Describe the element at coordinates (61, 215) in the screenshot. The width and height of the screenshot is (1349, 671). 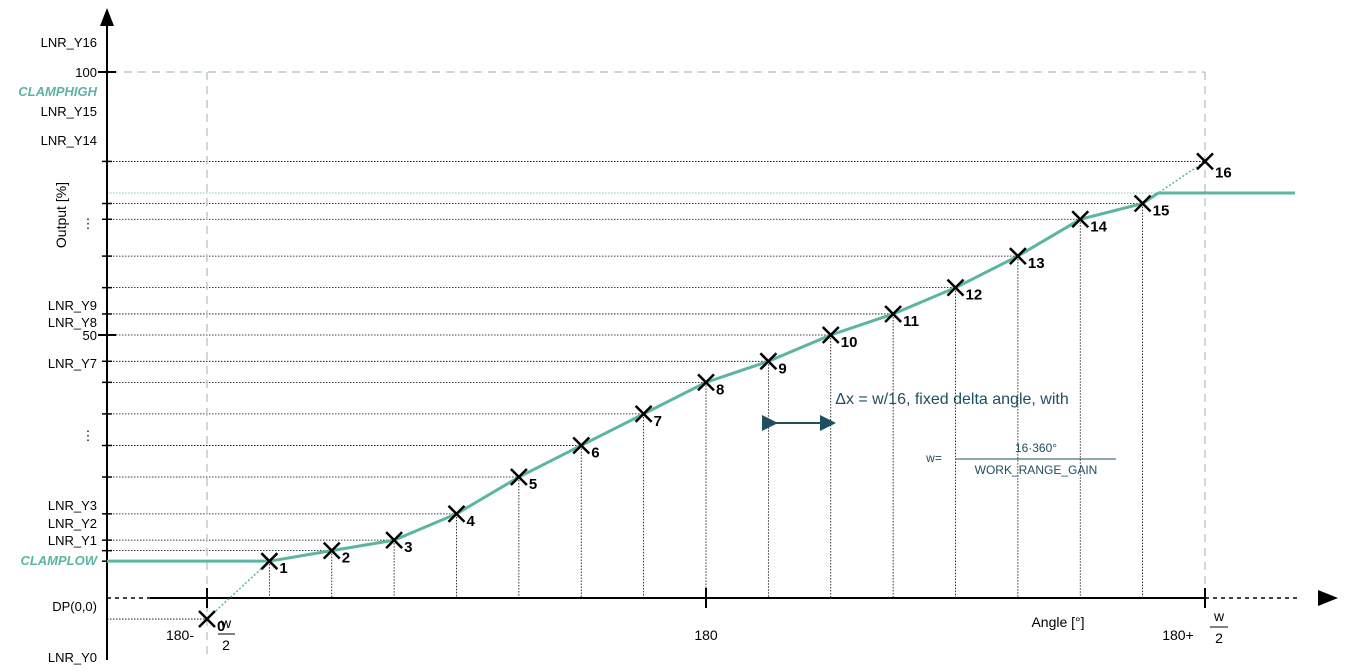
I see `y-axis-title: Output [%]` at that location.